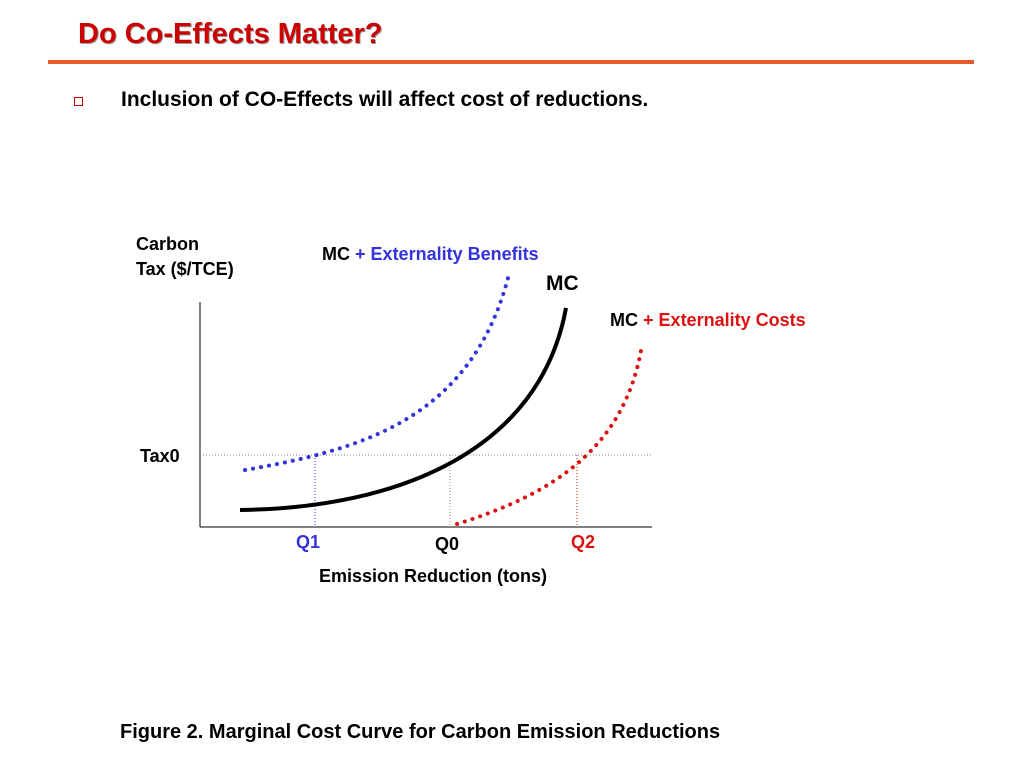 Image resolution: width=1024 pixels, height=768 pixels. What do you see at coordinates (376, 374) in the screenshot?
I see `mc-plus-benefits-curve` at bounding box center [376, 374].